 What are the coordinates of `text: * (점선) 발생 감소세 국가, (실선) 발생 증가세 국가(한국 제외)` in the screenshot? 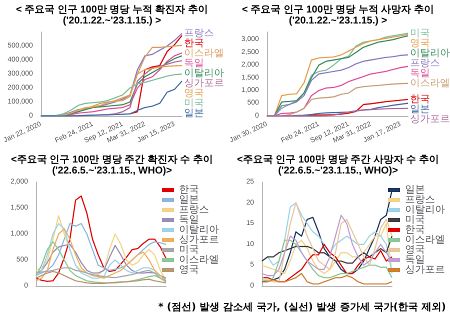 It's located at (301, 307).